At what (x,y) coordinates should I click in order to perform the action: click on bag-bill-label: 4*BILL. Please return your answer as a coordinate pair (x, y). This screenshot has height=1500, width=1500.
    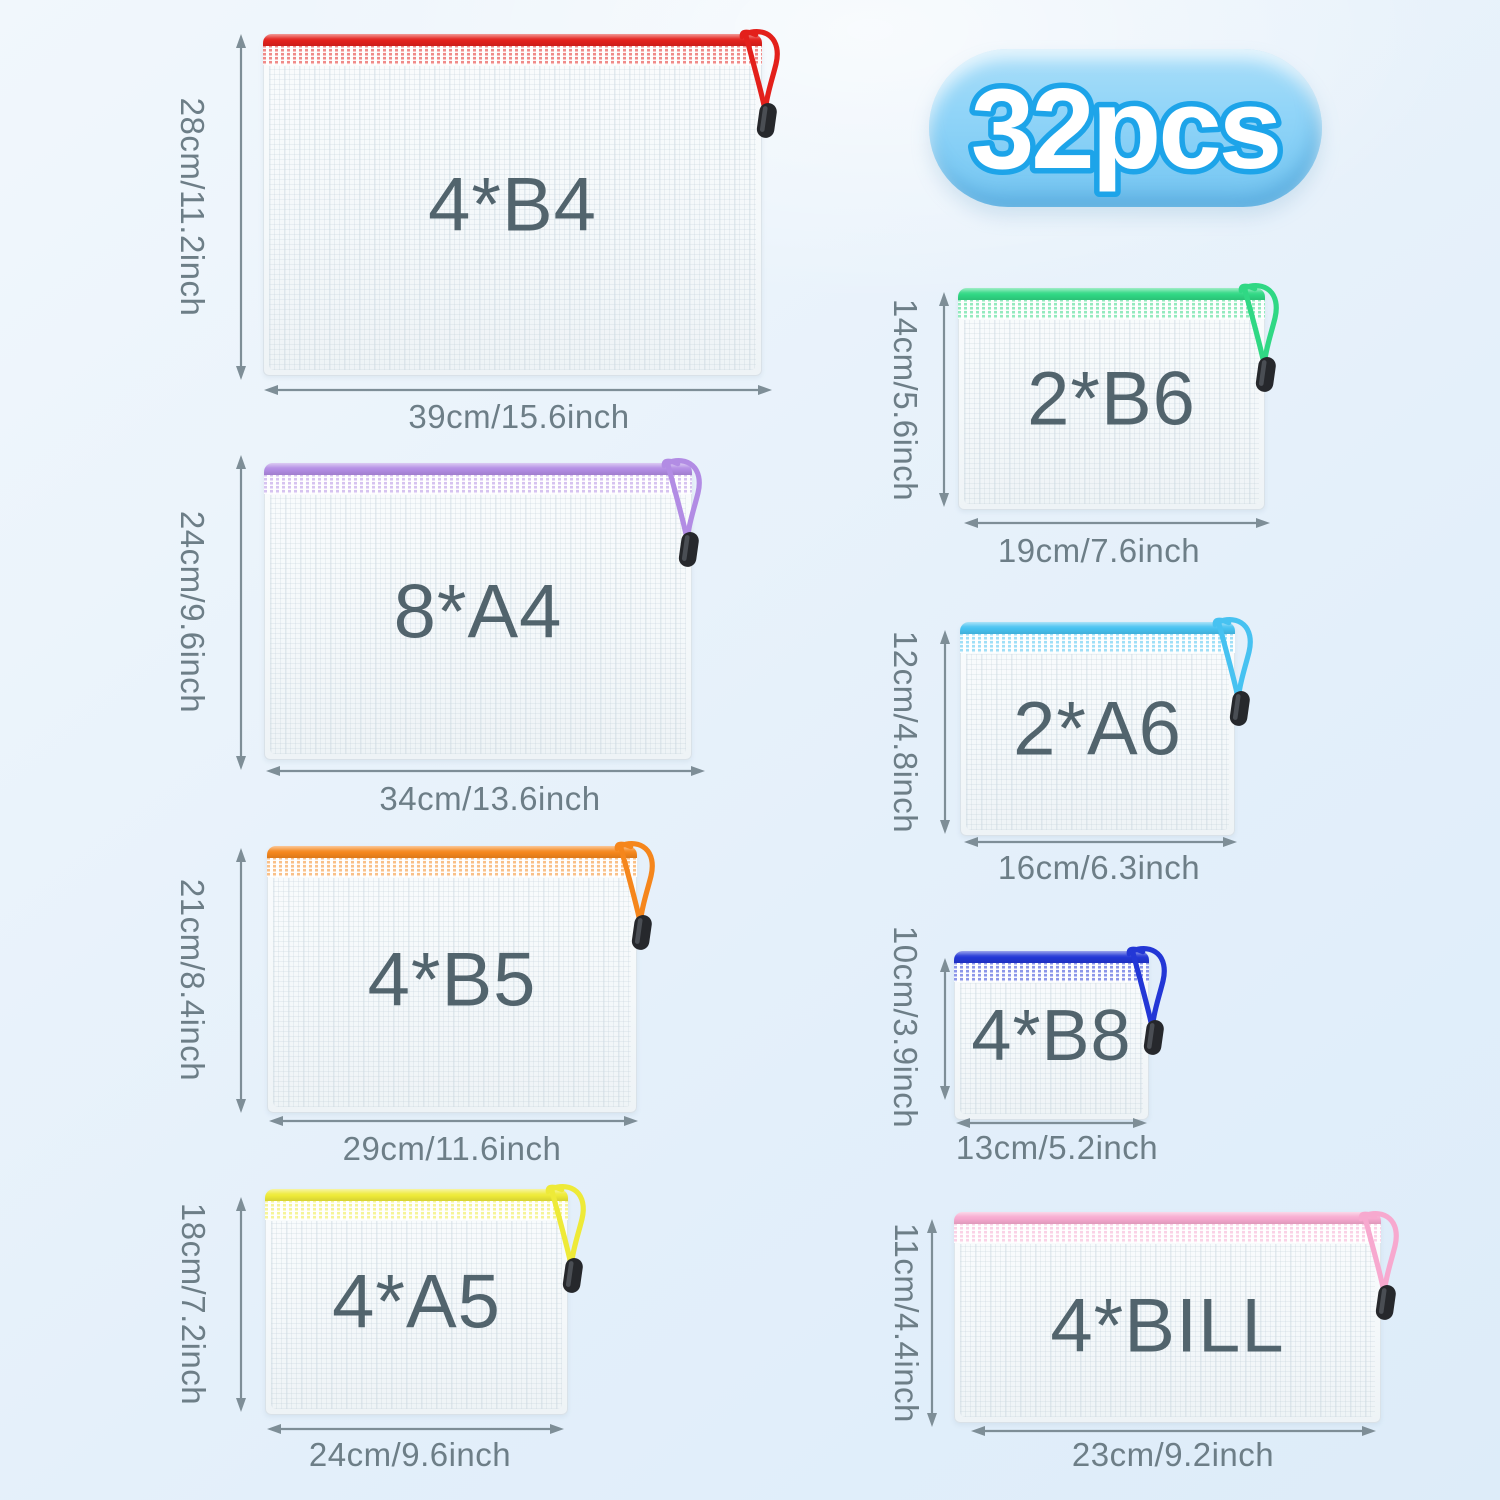
    Looking at the image, I should click on (1167, 1326).